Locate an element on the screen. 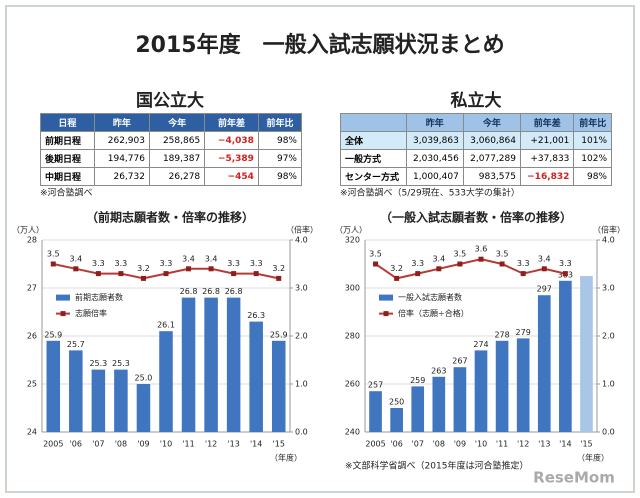  y2-tick-label: 1.0 is located at coordinates (301, 384).